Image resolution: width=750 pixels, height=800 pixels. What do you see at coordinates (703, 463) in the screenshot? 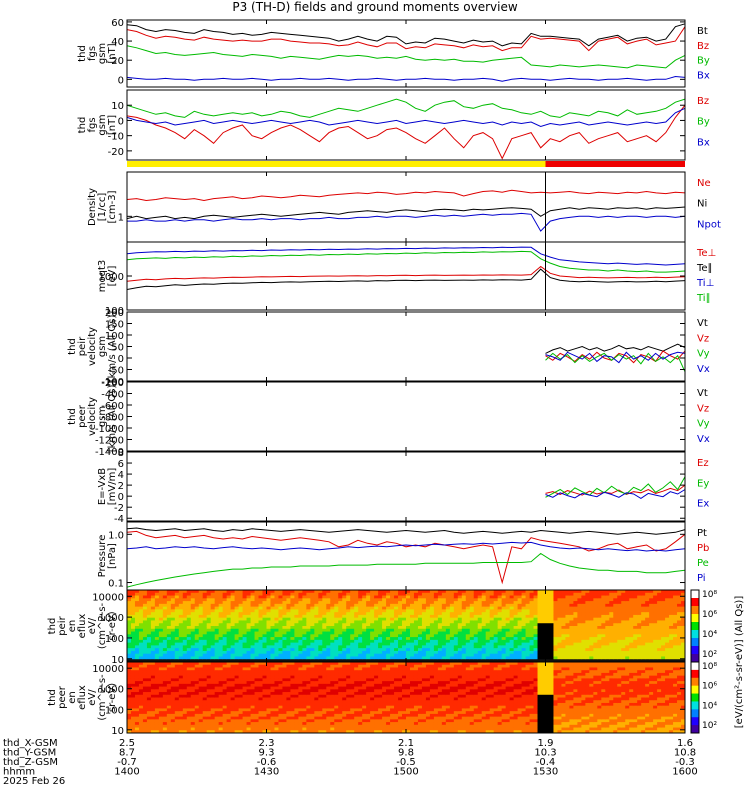
I see `legend-ez: Ez` at bounding box center [703, 463].